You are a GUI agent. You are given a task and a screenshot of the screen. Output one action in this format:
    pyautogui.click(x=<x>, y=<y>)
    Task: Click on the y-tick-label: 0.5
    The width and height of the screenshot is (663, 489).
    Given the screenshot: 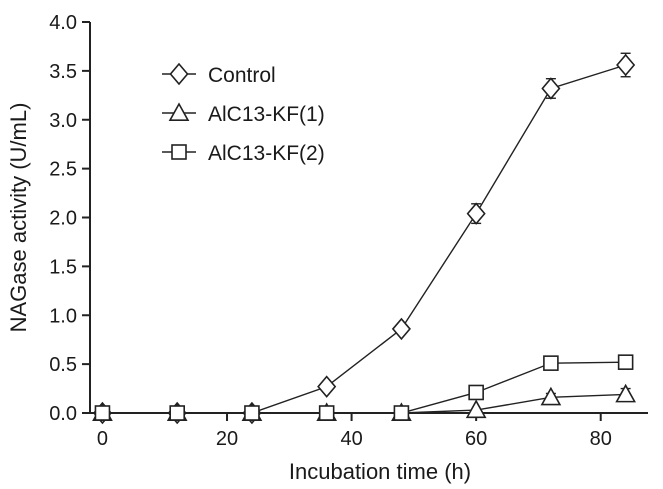 What is the action you would take?
    pyautogui.click(x=63, y=365)
    